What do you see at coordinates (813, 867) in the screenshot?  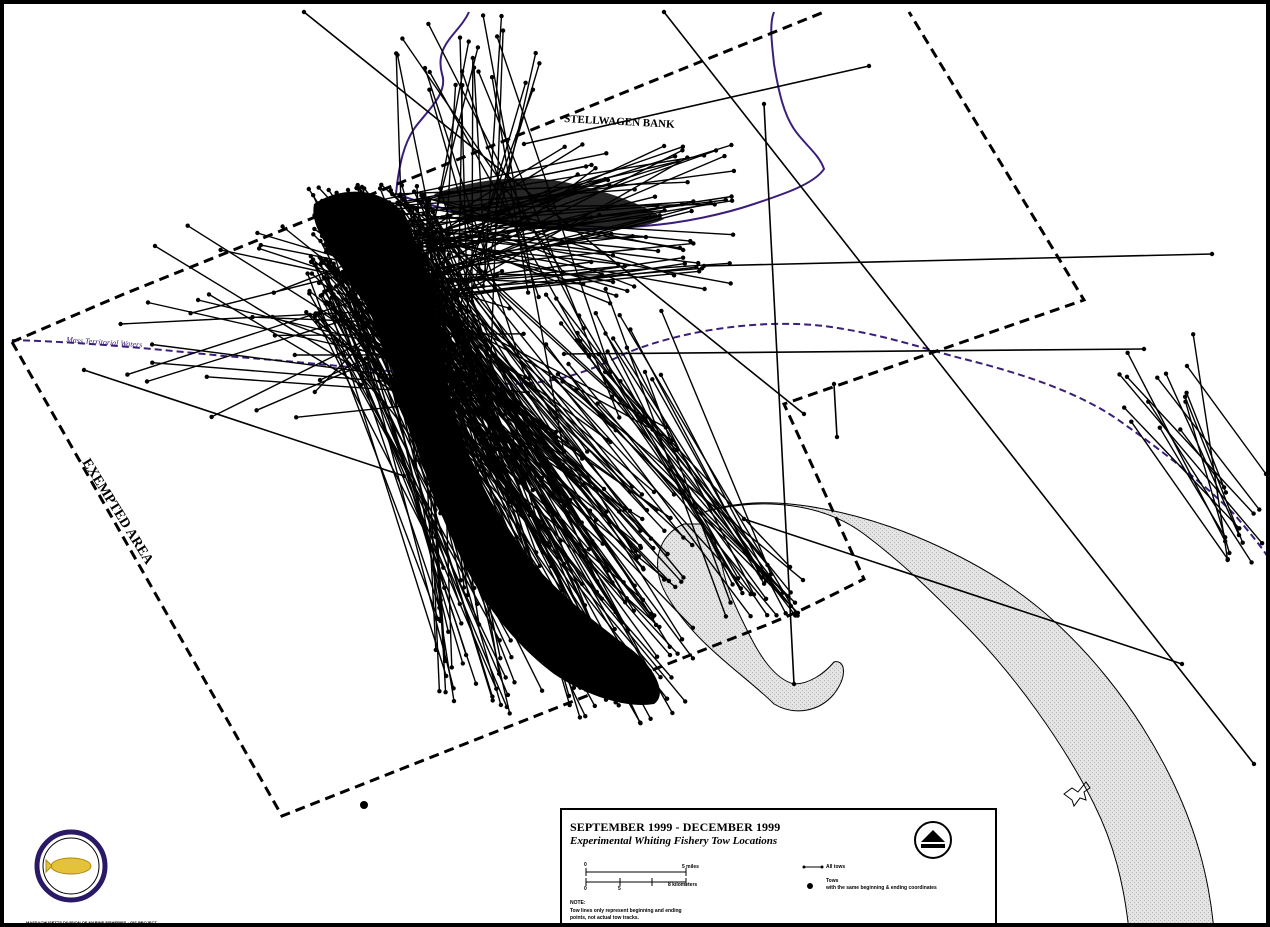 I see `legend-all-tows-symbol` at bounding box center [813, 867].